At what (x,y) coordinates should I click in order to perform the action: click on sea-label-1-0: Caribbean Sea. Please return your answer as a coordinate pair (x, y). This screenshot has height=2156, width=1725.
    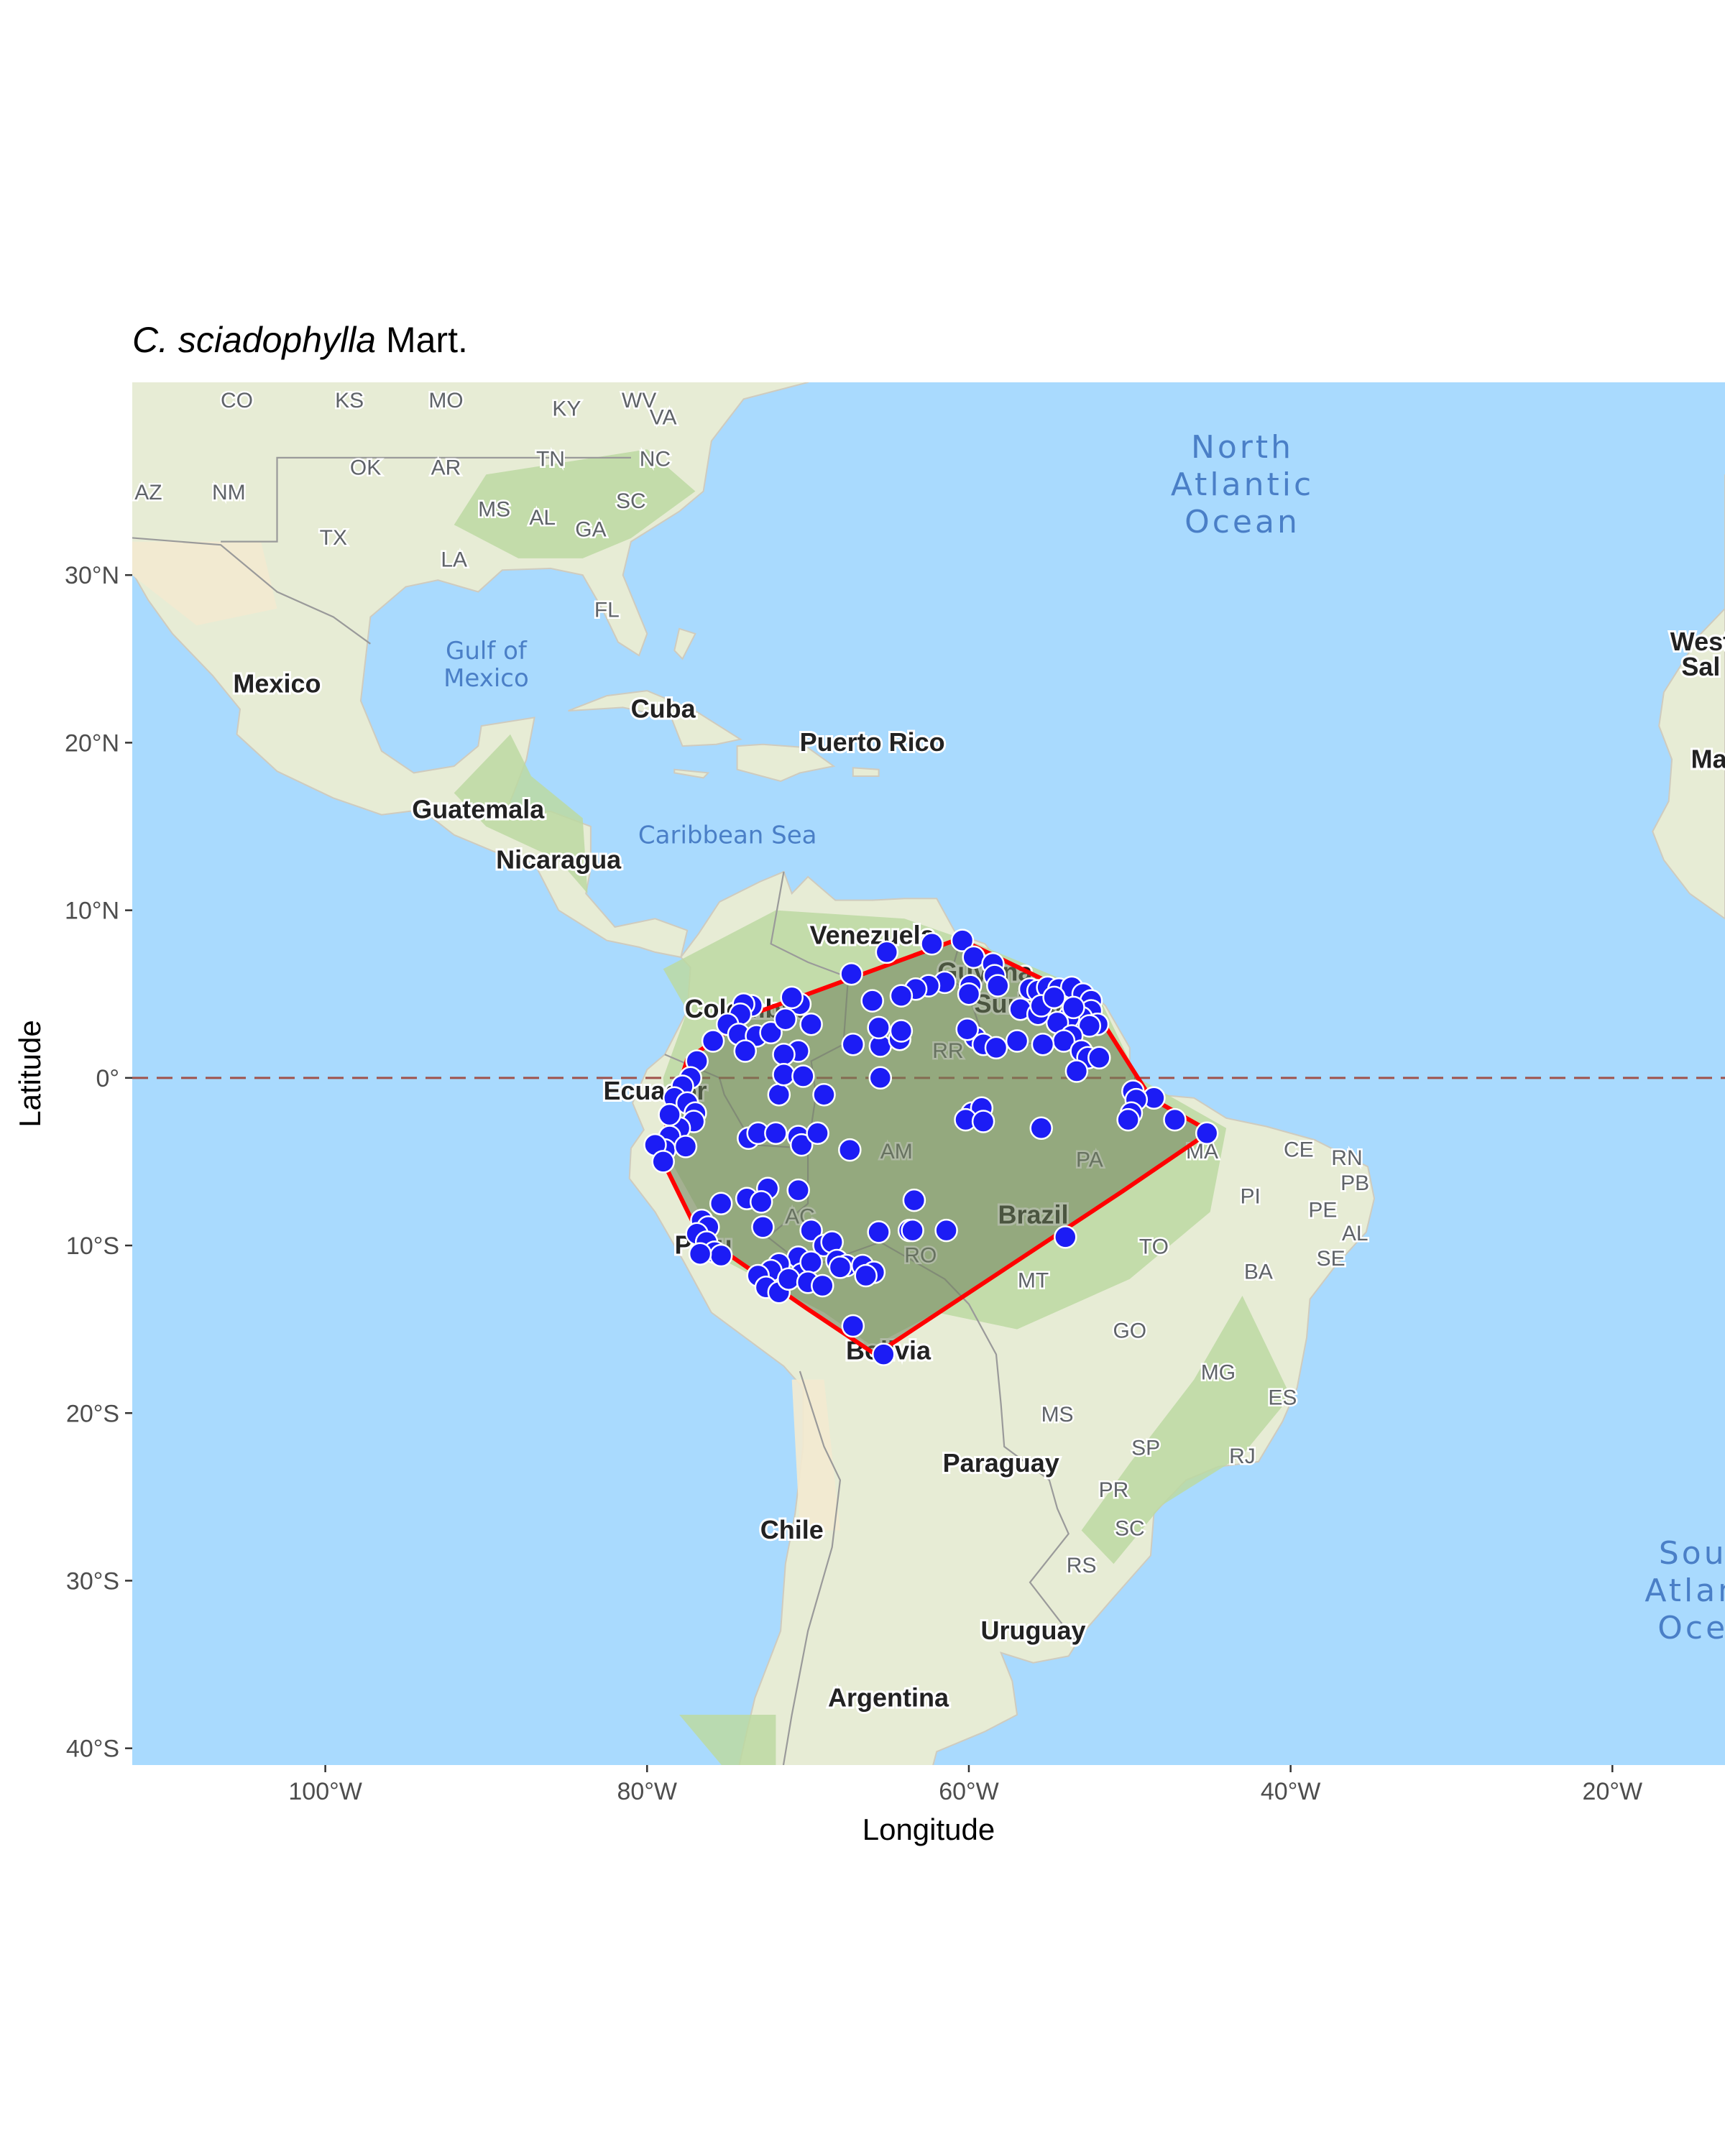
    Looking at the image, I should click on (727, 835).